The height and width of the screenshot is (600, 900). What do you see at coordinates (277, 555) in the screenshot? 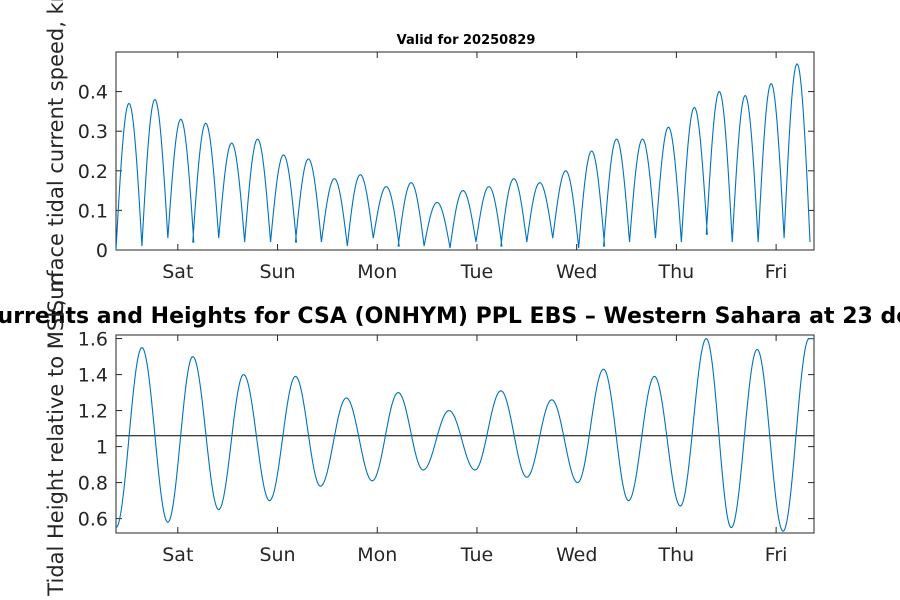
I see `bot-x-tick-label: Sun` at bounding box center [277, 555].